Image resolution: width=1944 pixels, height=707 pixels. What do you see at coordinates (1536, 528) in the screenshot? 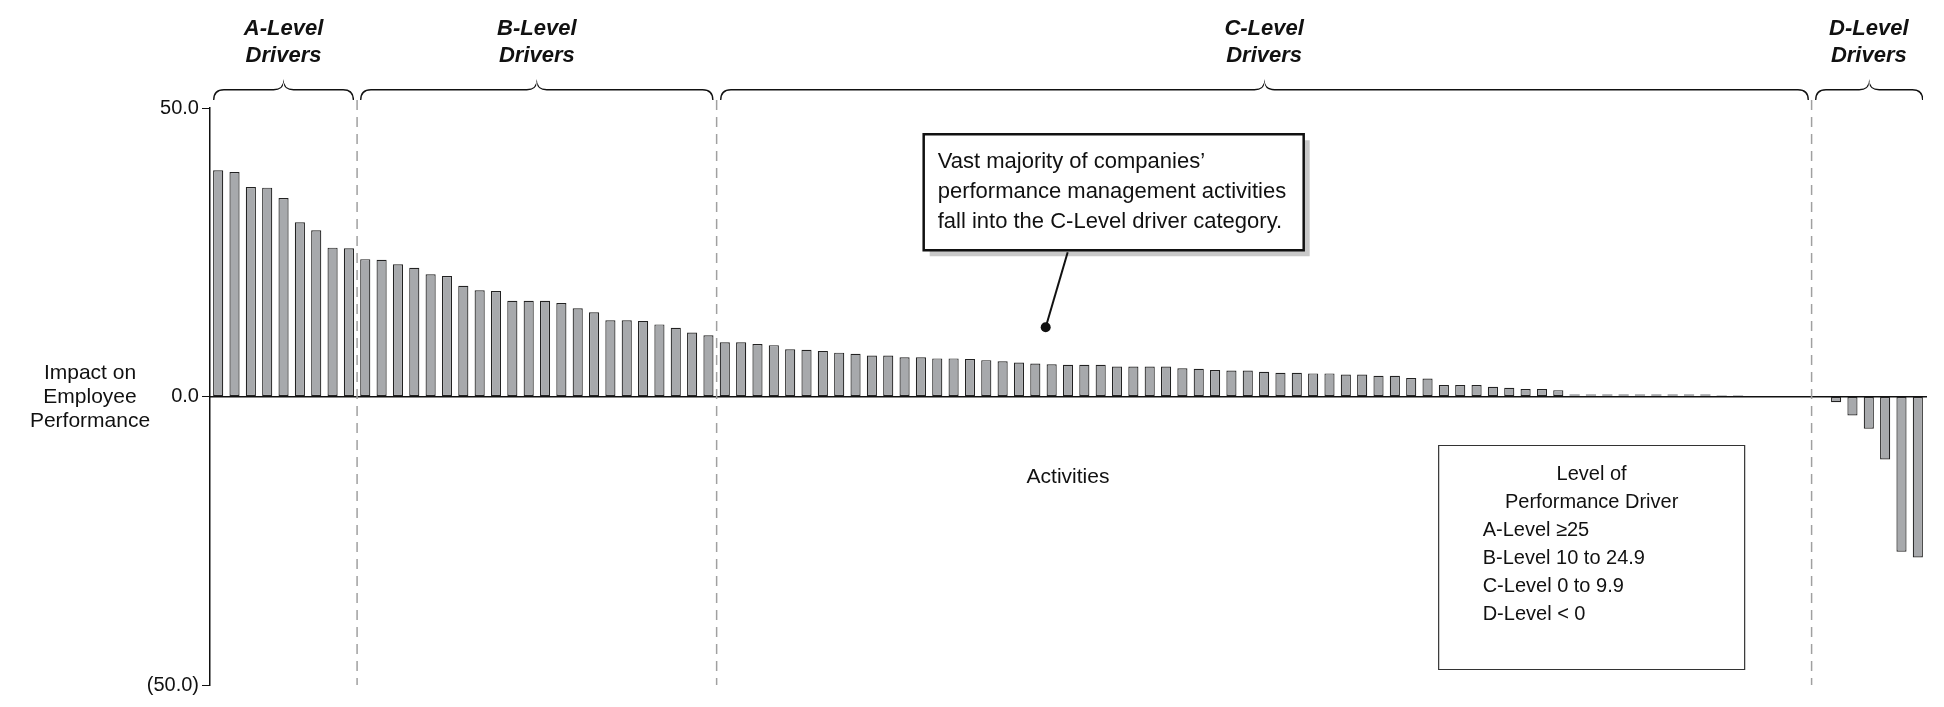
I see `annotation: A-Level ≥25` at bounding box center [1536, 528].